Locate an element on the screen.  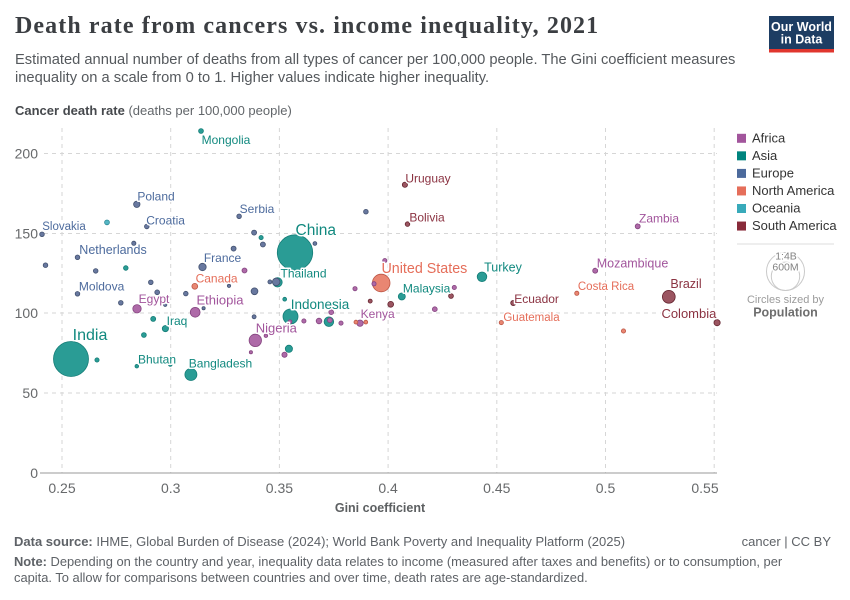
svg-text: Mongolia is located at coordinates (226, 140).